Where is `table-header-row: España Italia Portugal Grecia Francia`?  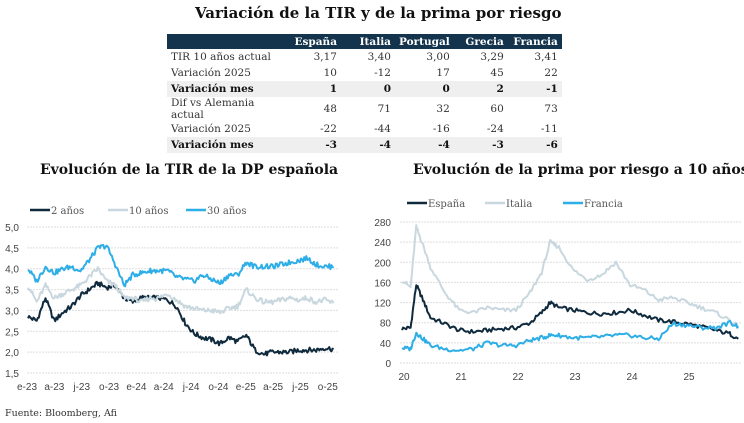
table-header-row: España Italia Portugal Grecia Francia is located at coordinates (364, 41).